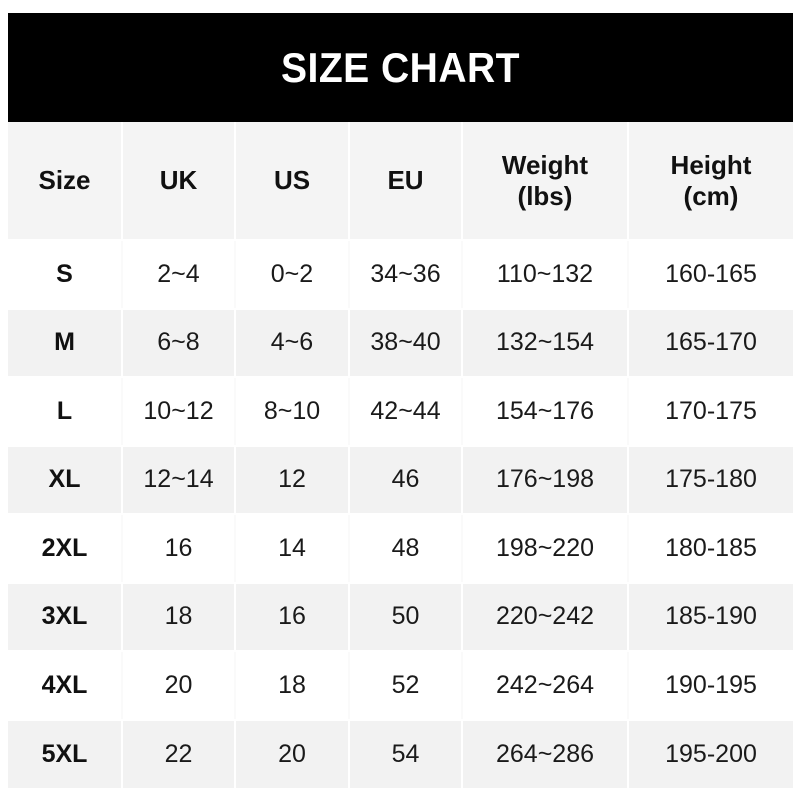  I want to click on cell-size: 4XL, so click(65, 686).